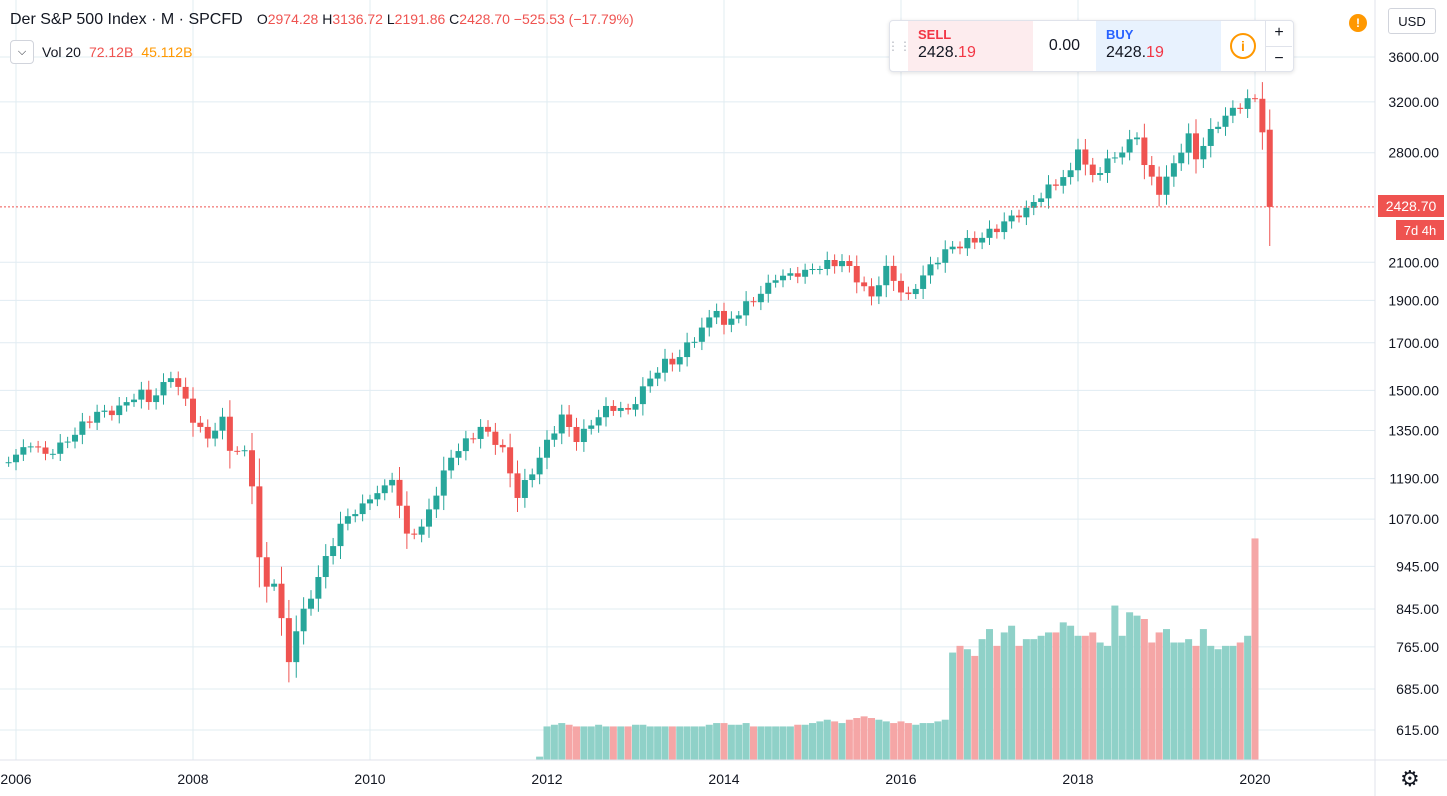 The width and height of the screenshot is (1447, 796). What do you see at coordinates (22, 52) in the screenshot?
I see `chevron-down-icon: ⌵` at bounding box center [22, 52].